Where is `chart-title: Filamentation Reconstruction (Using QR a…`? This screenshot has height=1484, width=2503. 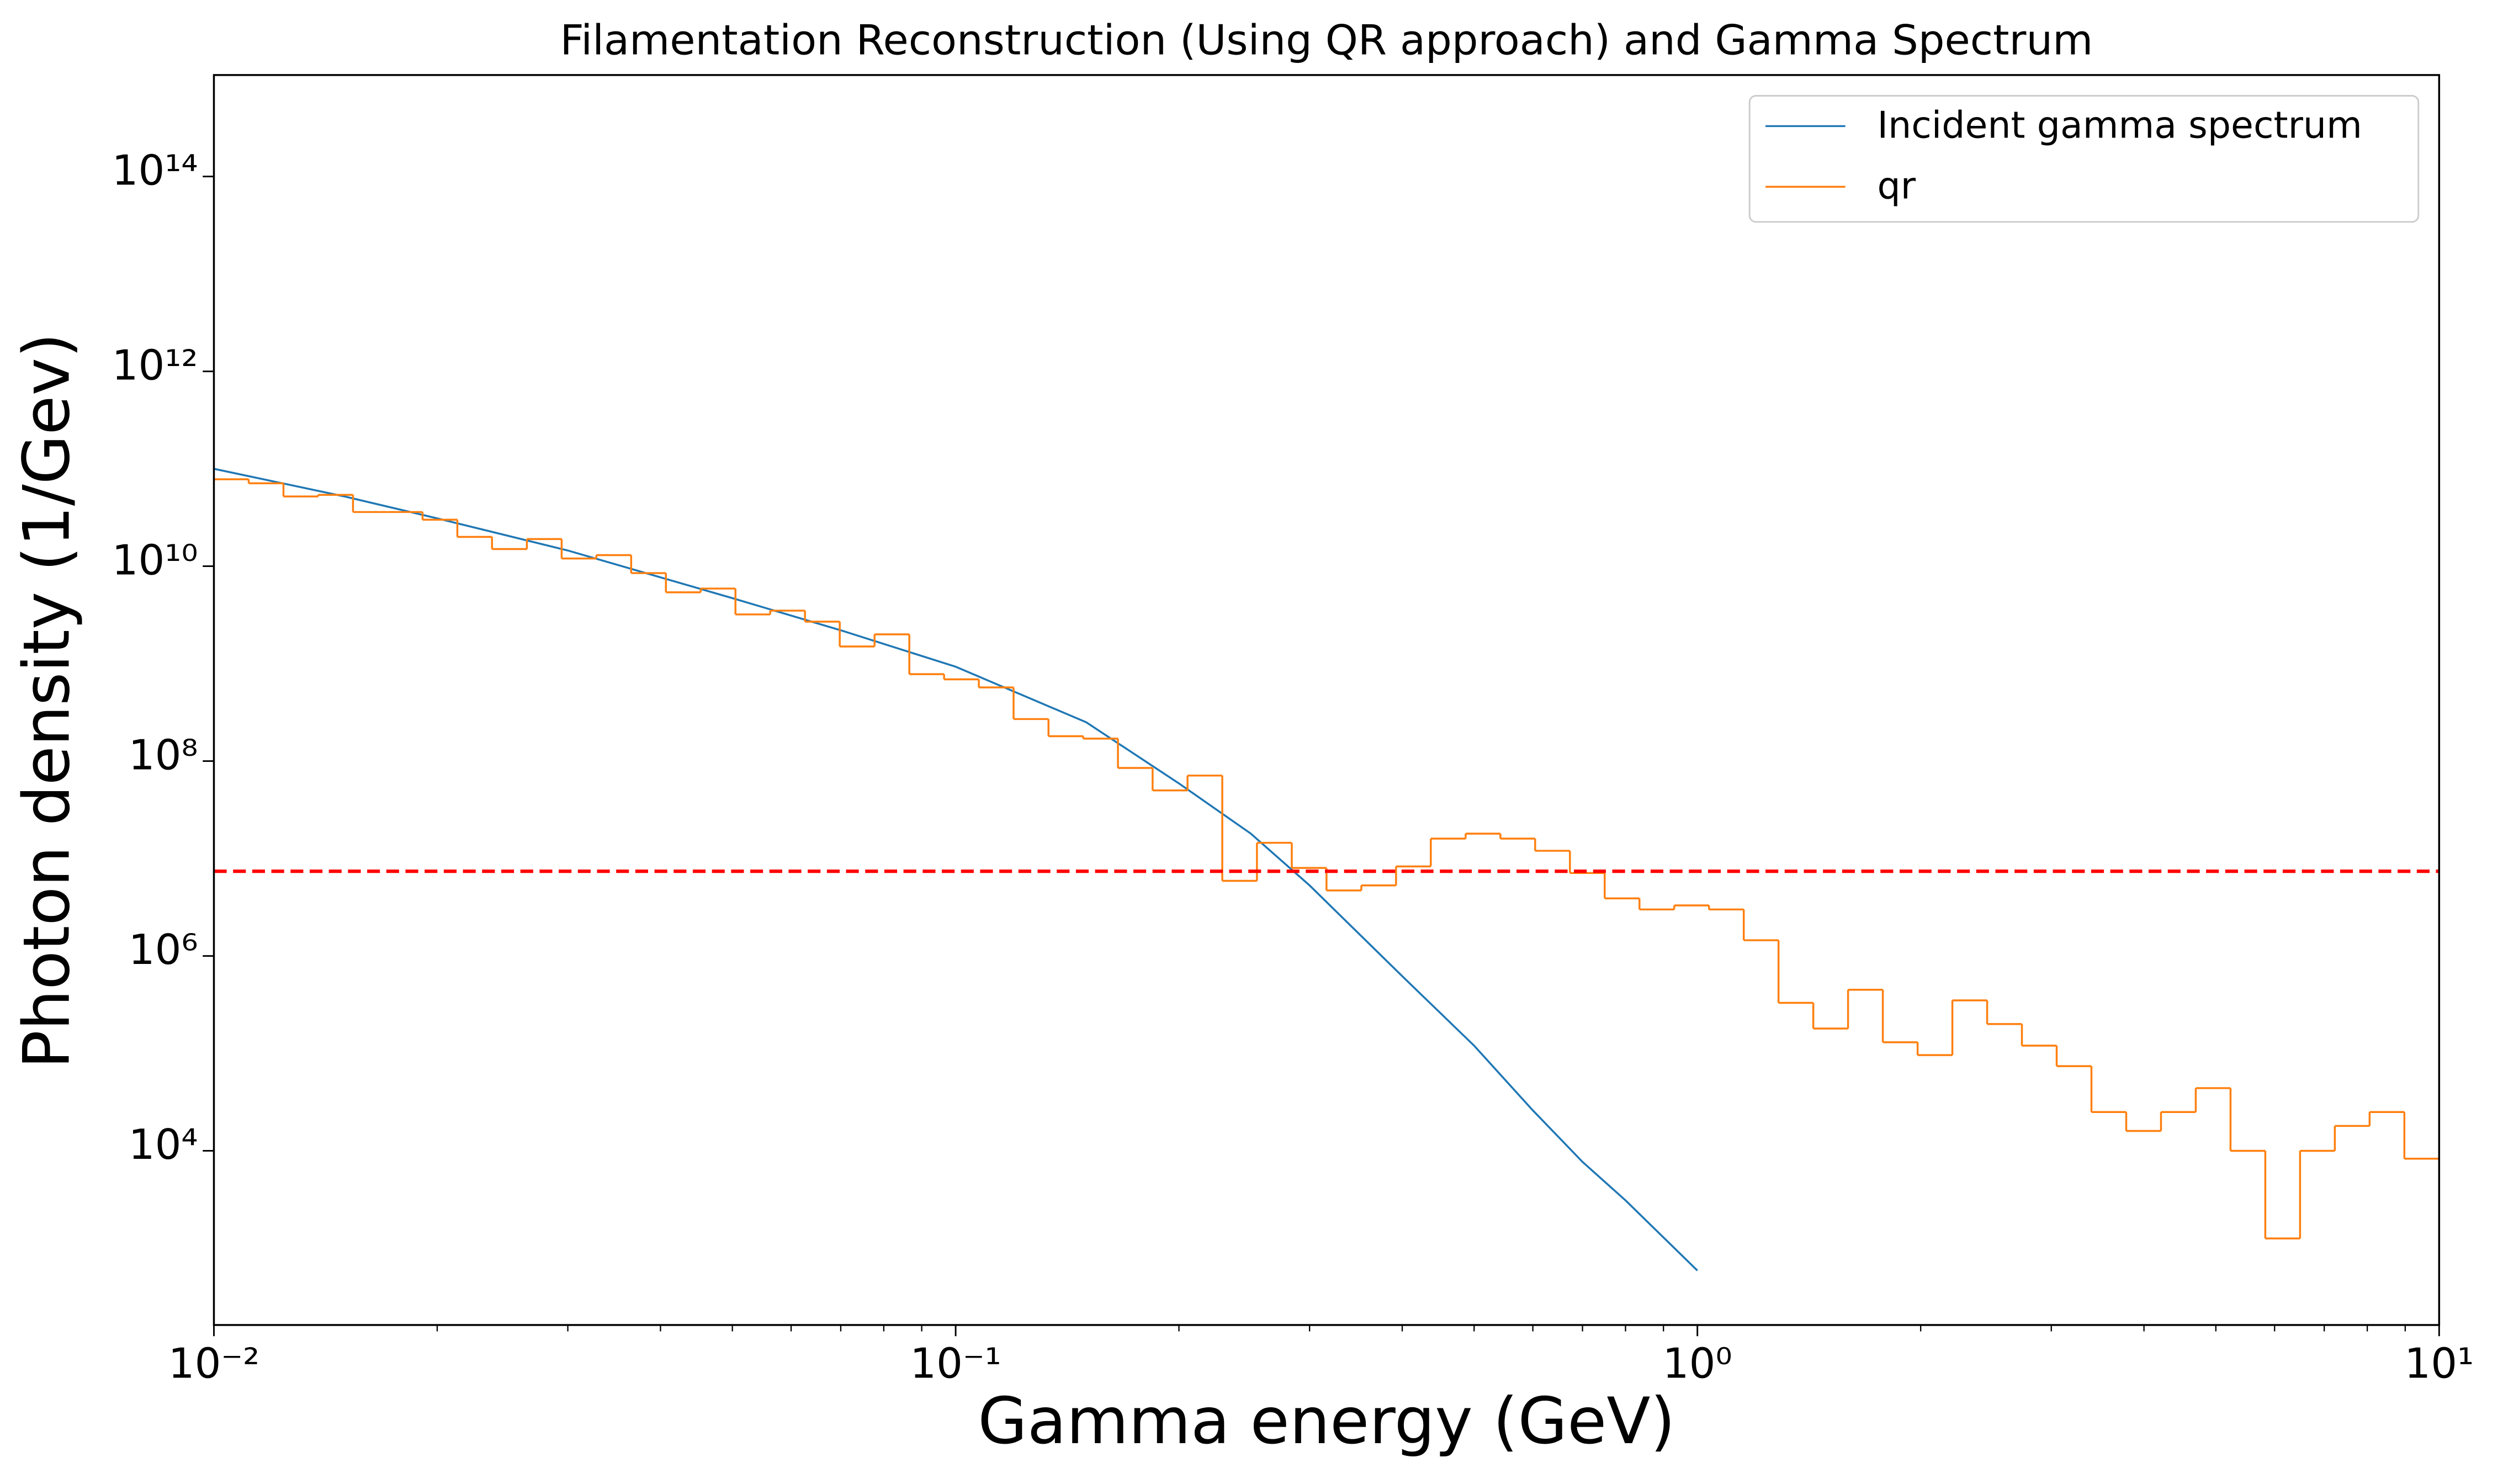 chart-title: Filamentation Reconstruction (Using QR a… is located at coordinates (1326, 41).